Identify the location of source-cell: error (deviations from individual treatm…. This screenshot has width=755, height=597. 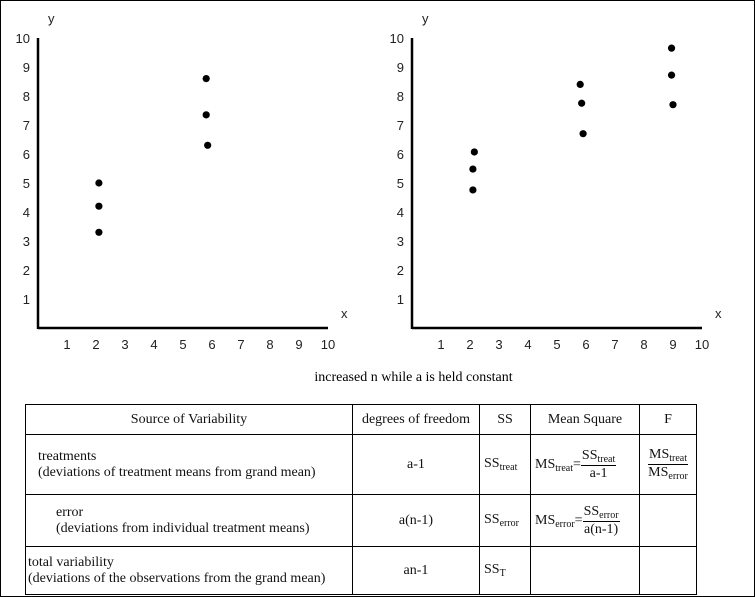
(189, 520).